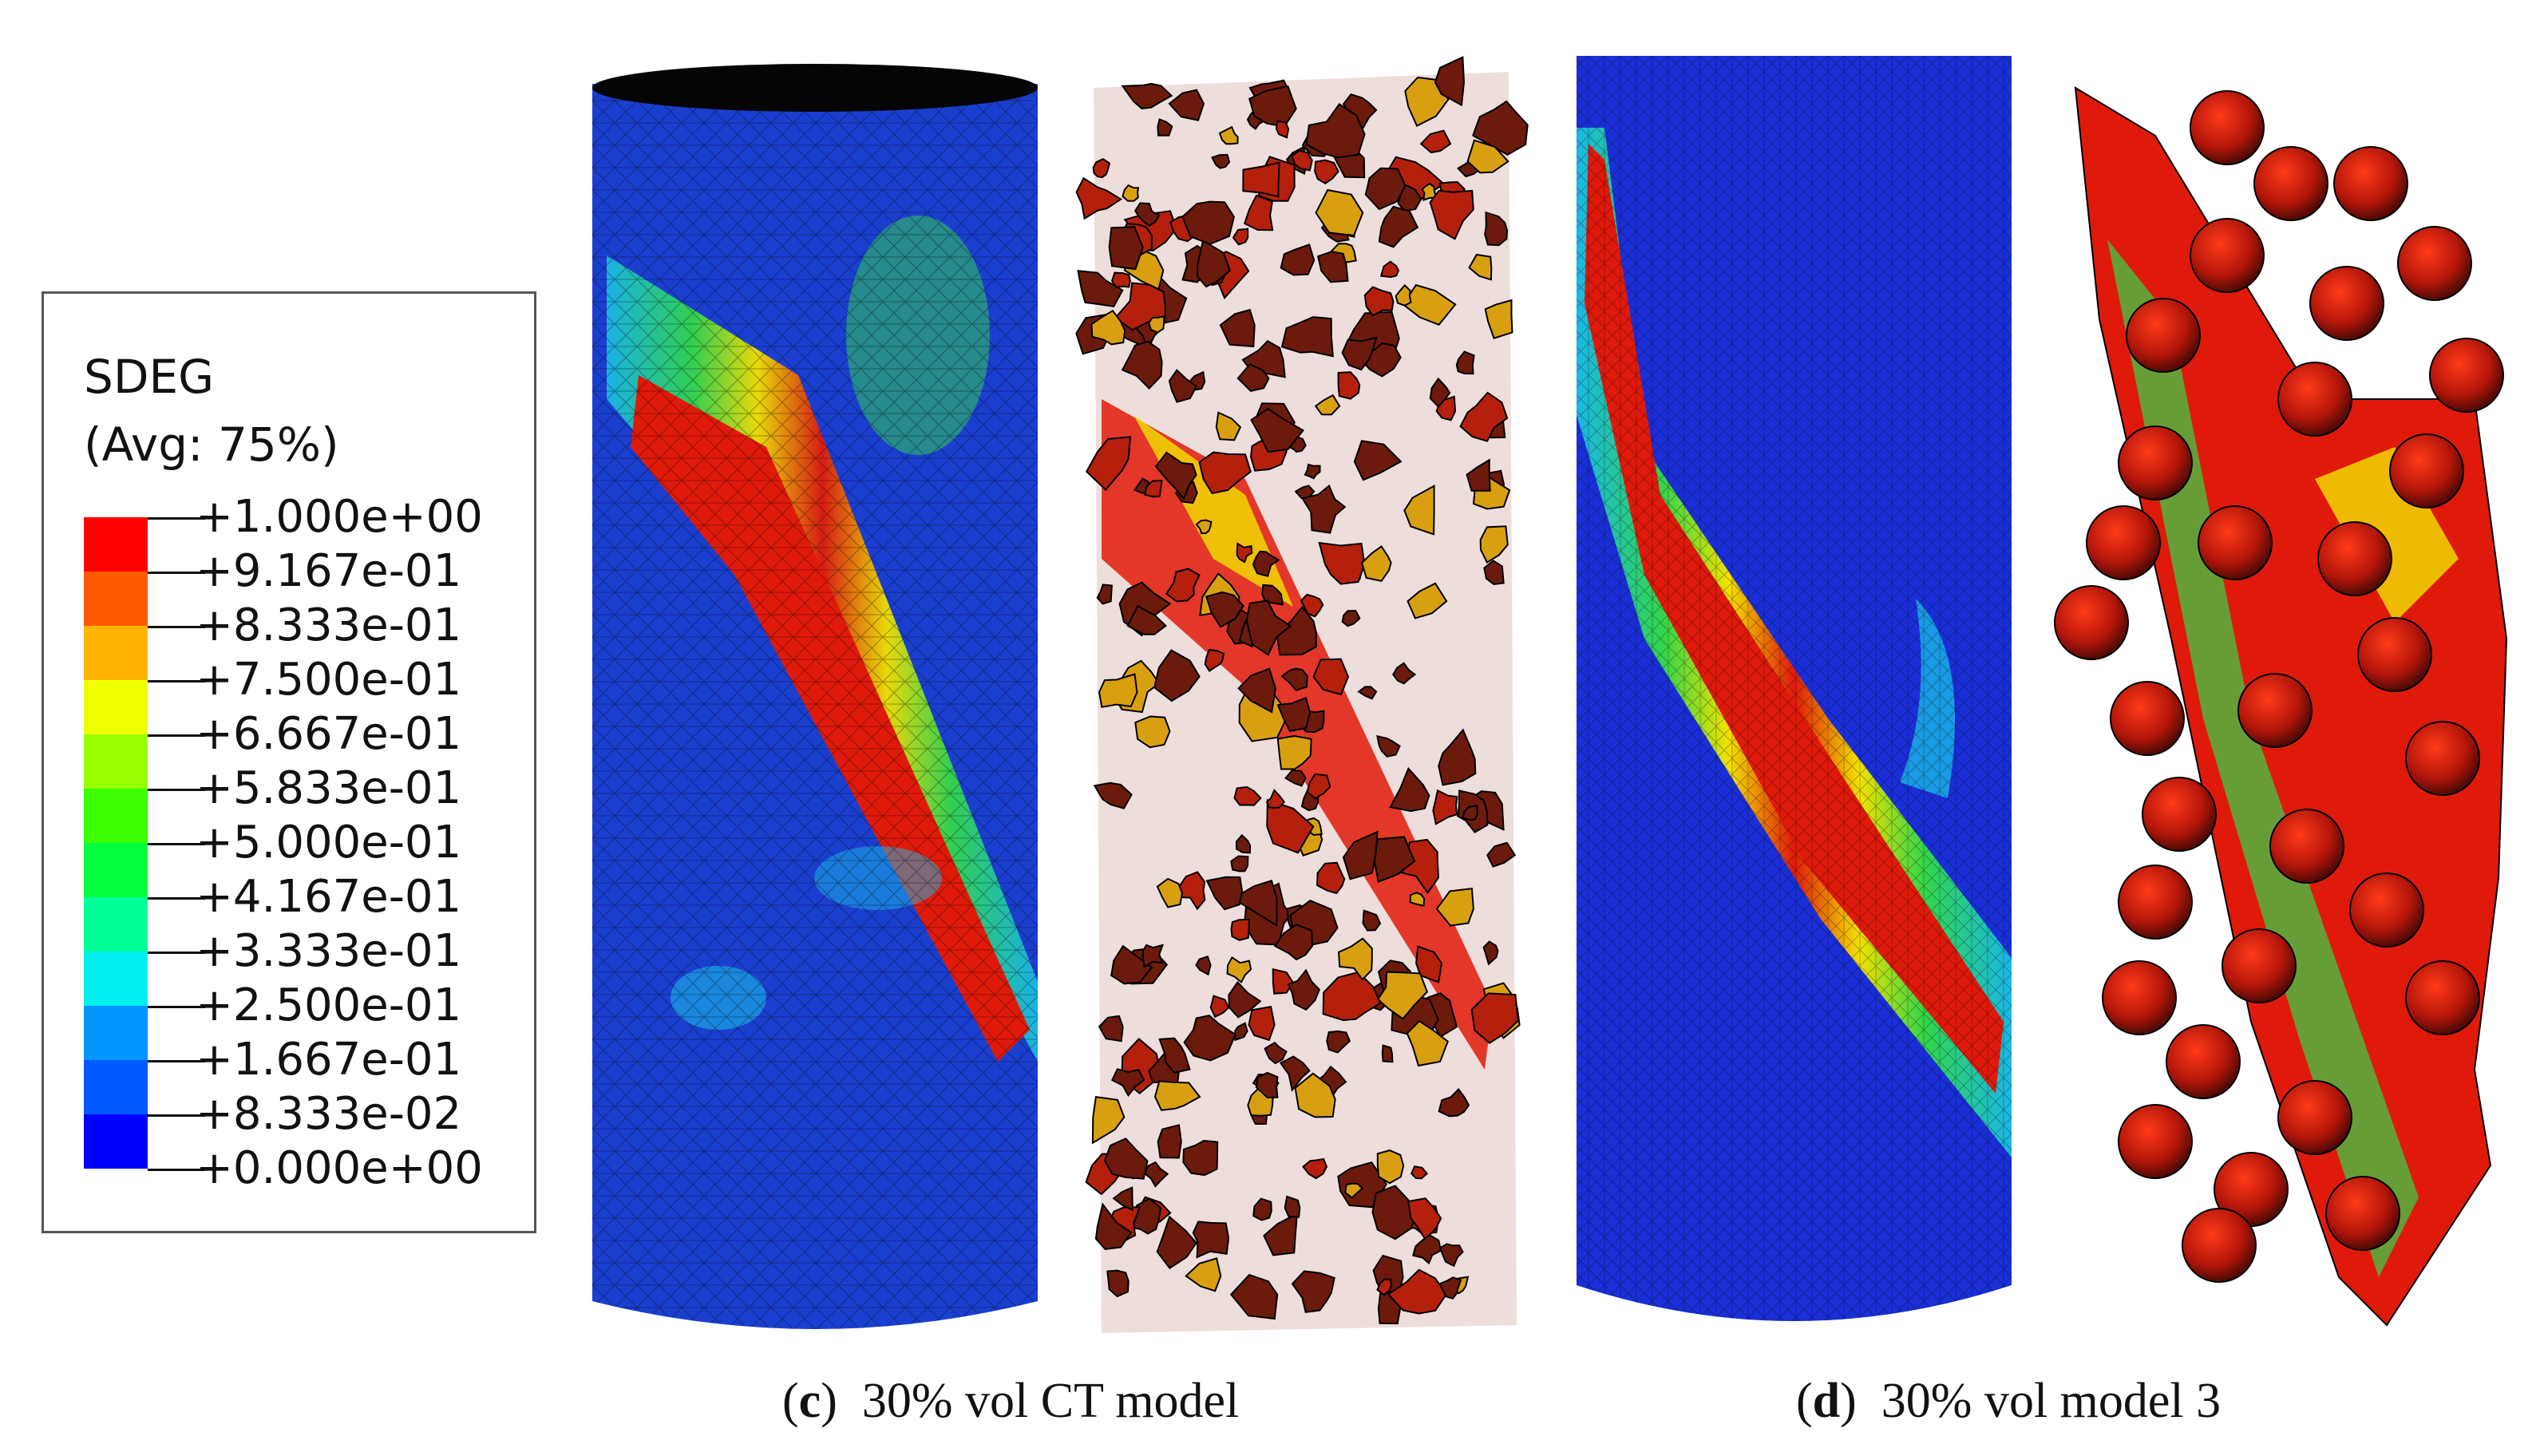 This screenshot has height=1456, width=2540. I want to click on spherical-particles, so click(2279, 686).